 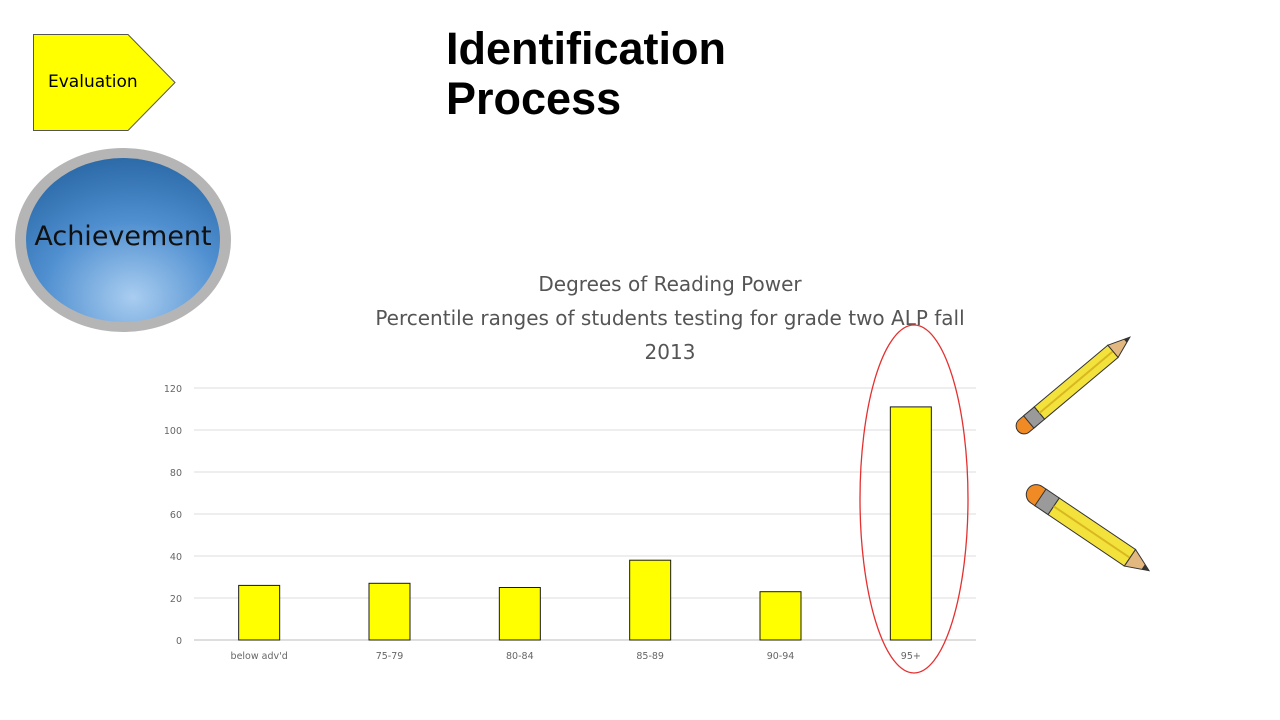 What do you see at coordinates (650, 656) in the screenshot?
I see `x-tick-label: 85-89` at bounding box center [650, 656].